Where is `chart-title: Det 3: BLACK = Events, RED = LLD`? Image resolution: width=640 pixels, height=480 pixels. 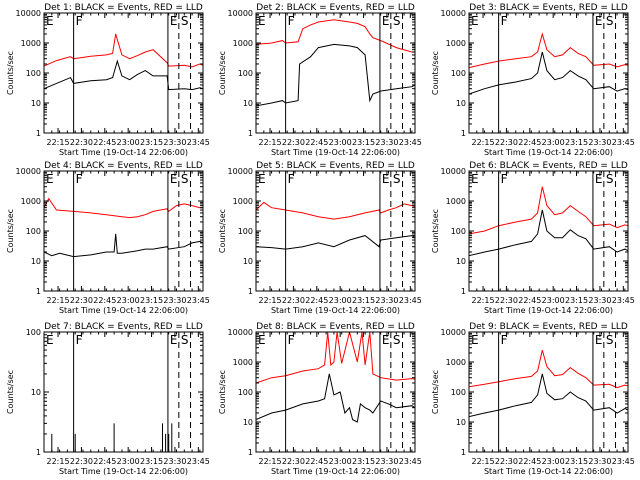
chart-title: Det 3: BLACK = Events, RED = LLD is located at coordinates (548, 8).